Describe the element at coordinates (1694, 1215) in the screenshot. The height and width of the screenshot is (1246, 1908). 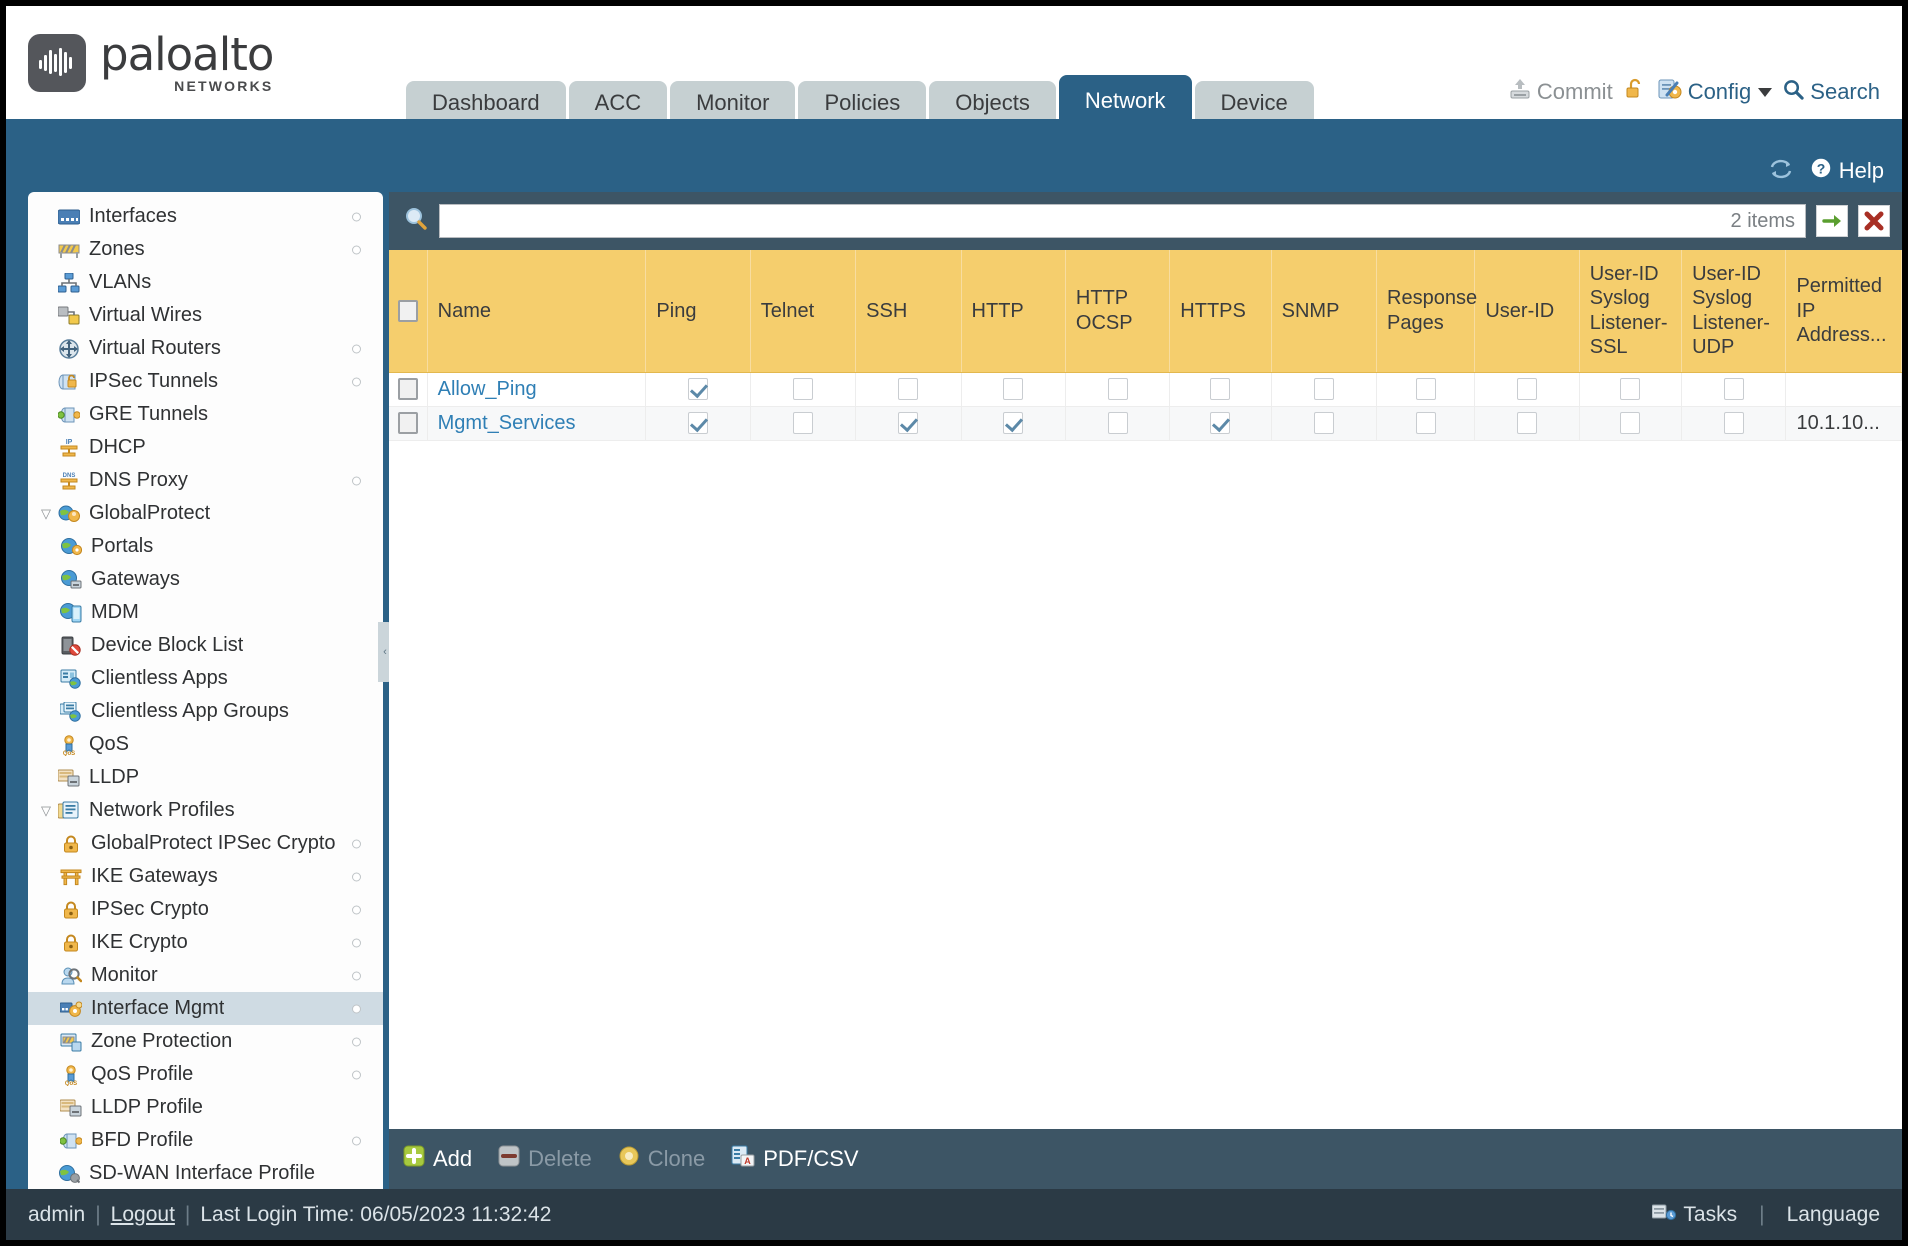
I see `tasks-button: Tasks` at that location.